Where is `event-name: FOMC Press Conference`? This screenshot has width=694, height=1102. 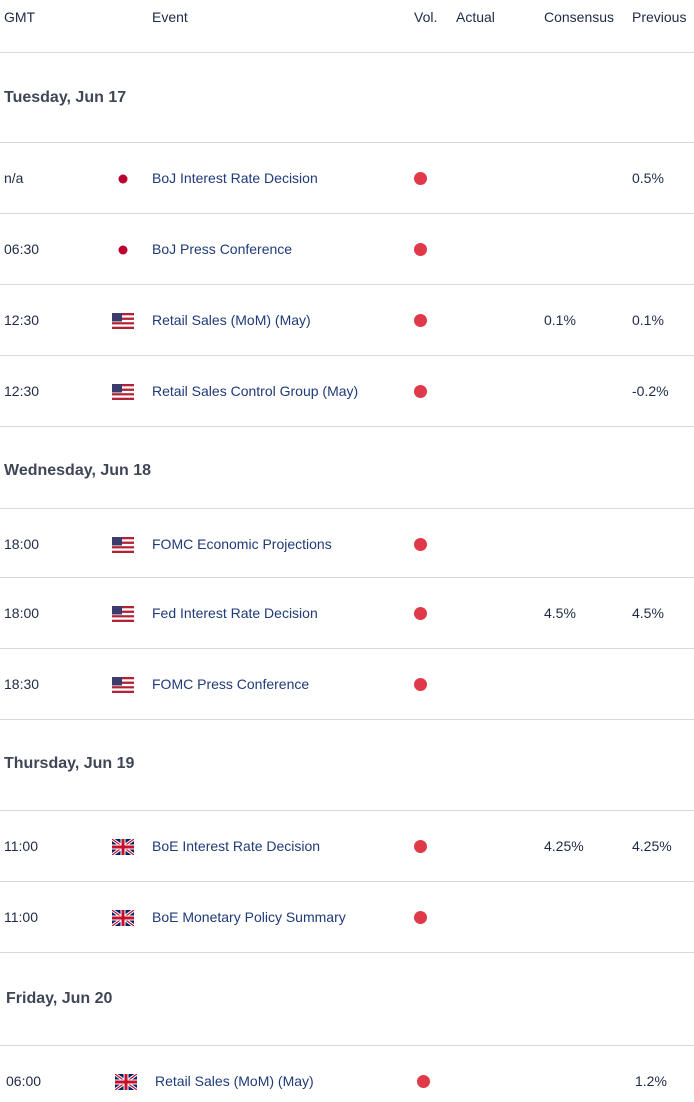
event-name: FOMC Press Conference is located at coordinates (231, 684).